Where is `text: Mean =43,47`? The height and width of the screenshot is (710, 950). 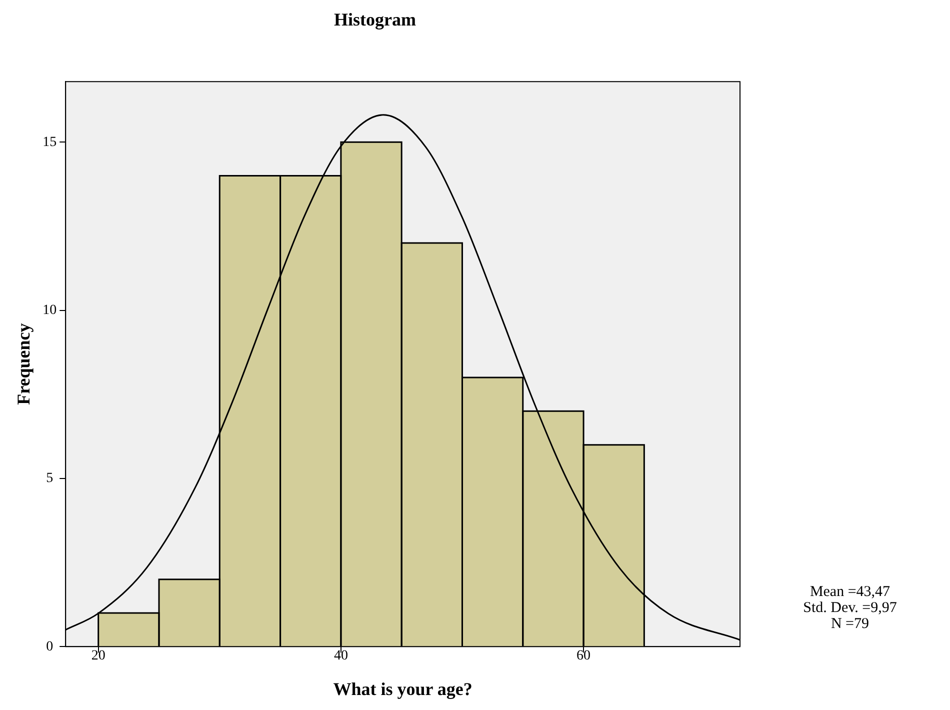
text: Mean =43,47 is located at coordinates (850, 592).